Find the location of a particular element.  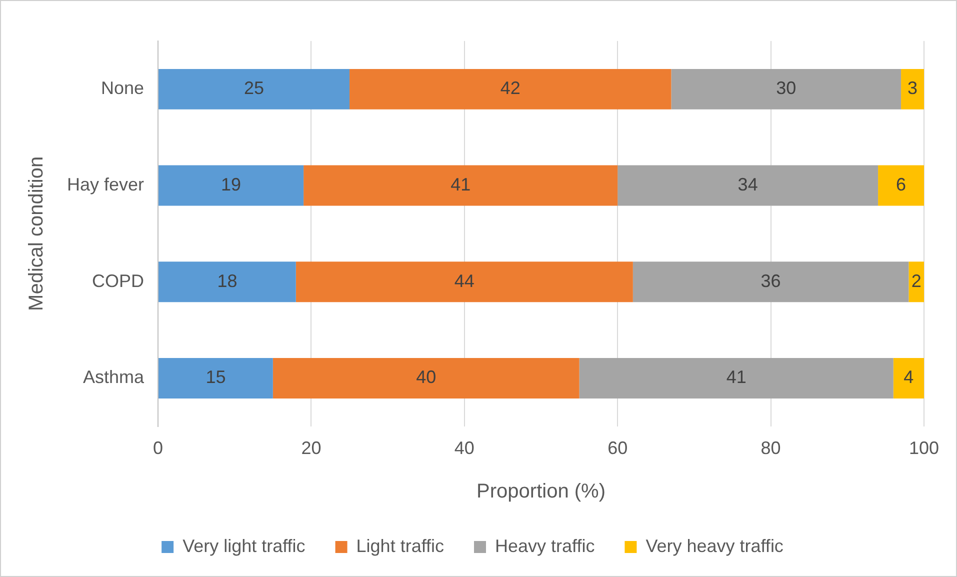

x-tick-label: 20 is located at coordinates (311, 448).